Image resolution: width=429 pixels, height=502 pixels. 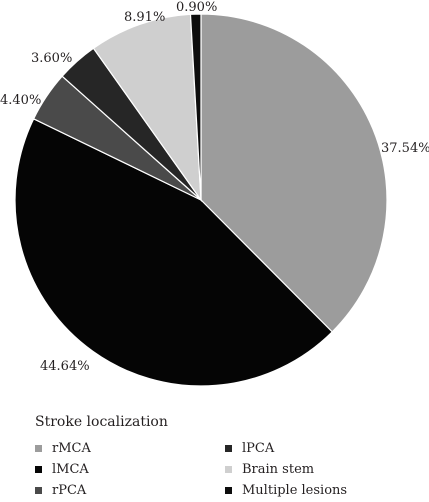 I want to click on legend-swatch-rpca, so click(x=38, y=490).